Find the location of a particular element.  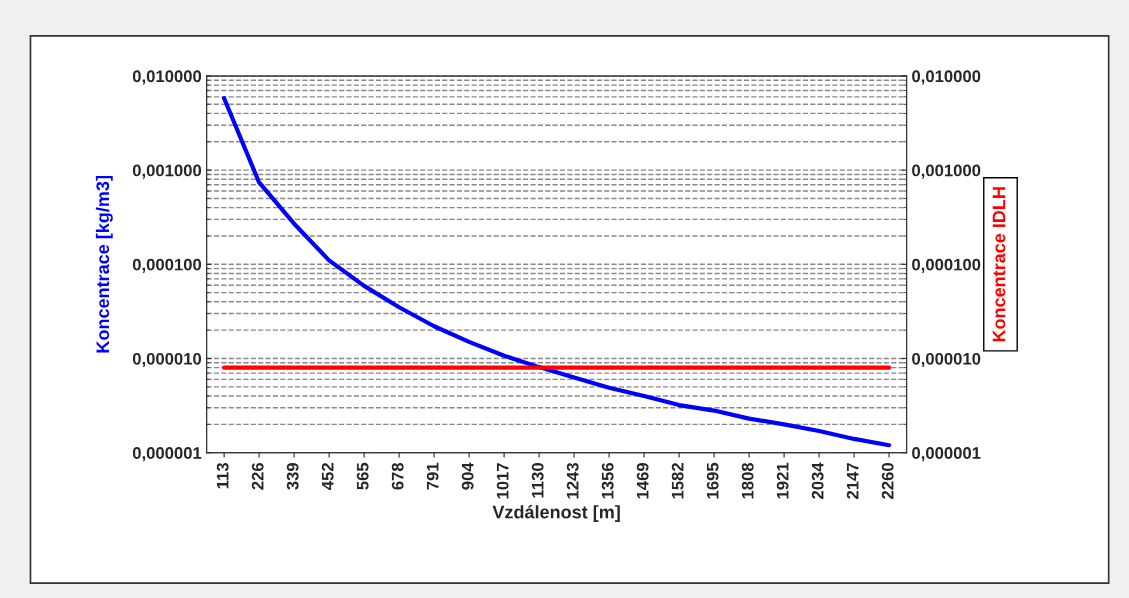

y-tick-label: 0,000001 is located at coordinates (167, 454).